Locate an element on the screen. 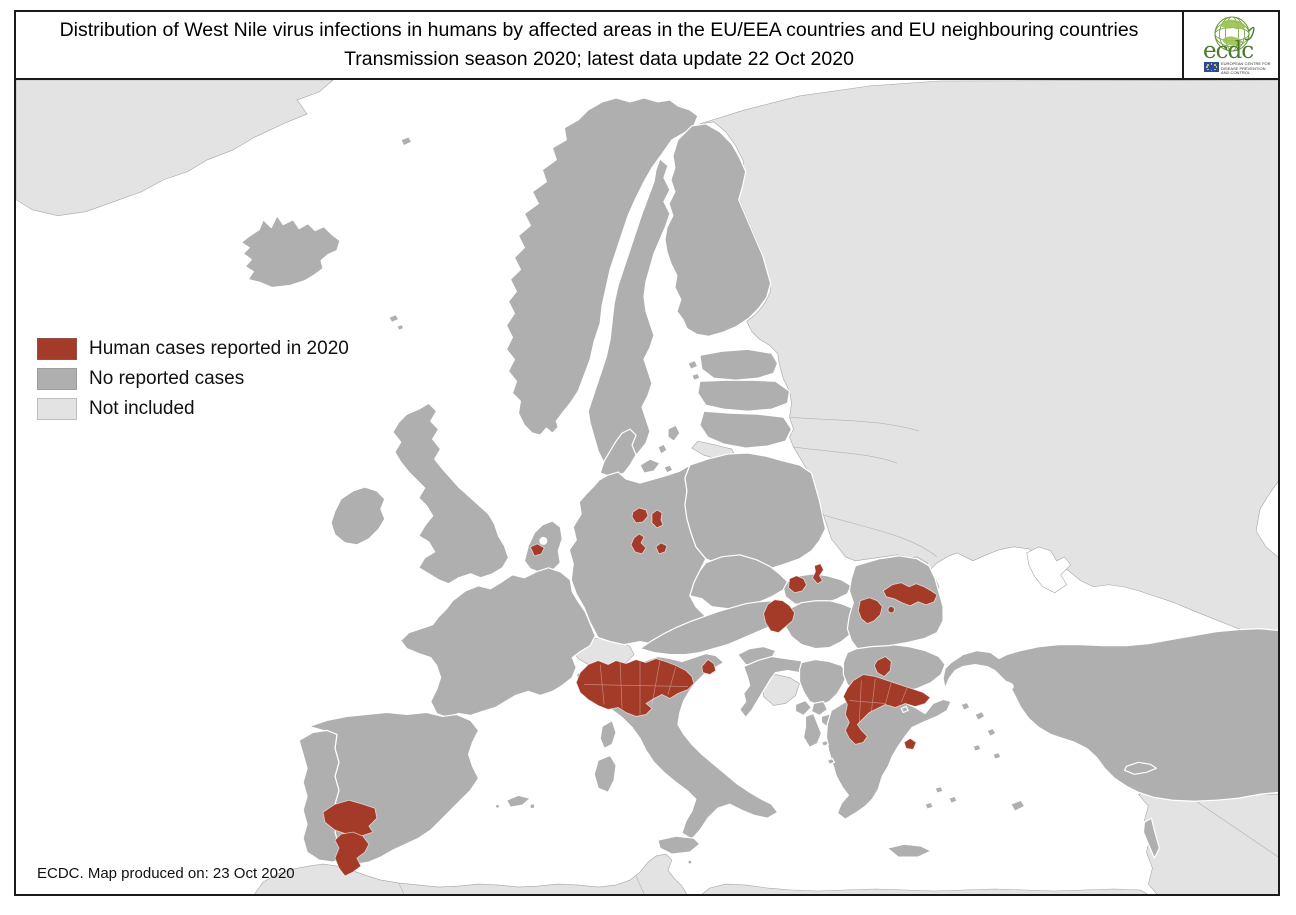 The image size is (1296, 915). legend-item-cases: Human cases reported in 2020 is located at coordinates (193, 349).